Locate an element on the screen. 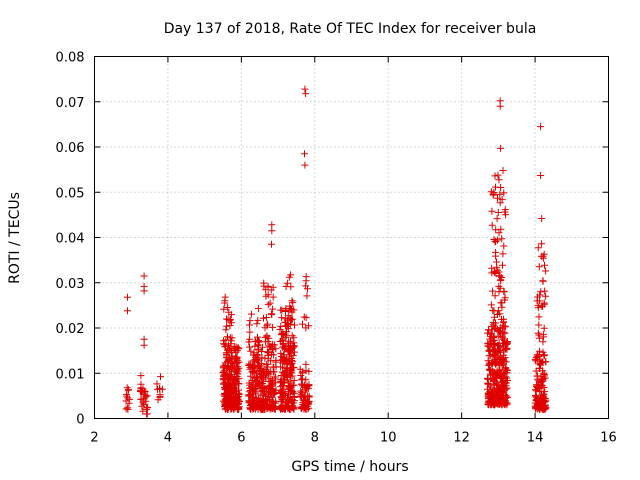  x-tick-label: 10 is located at coordinates (388, 438).